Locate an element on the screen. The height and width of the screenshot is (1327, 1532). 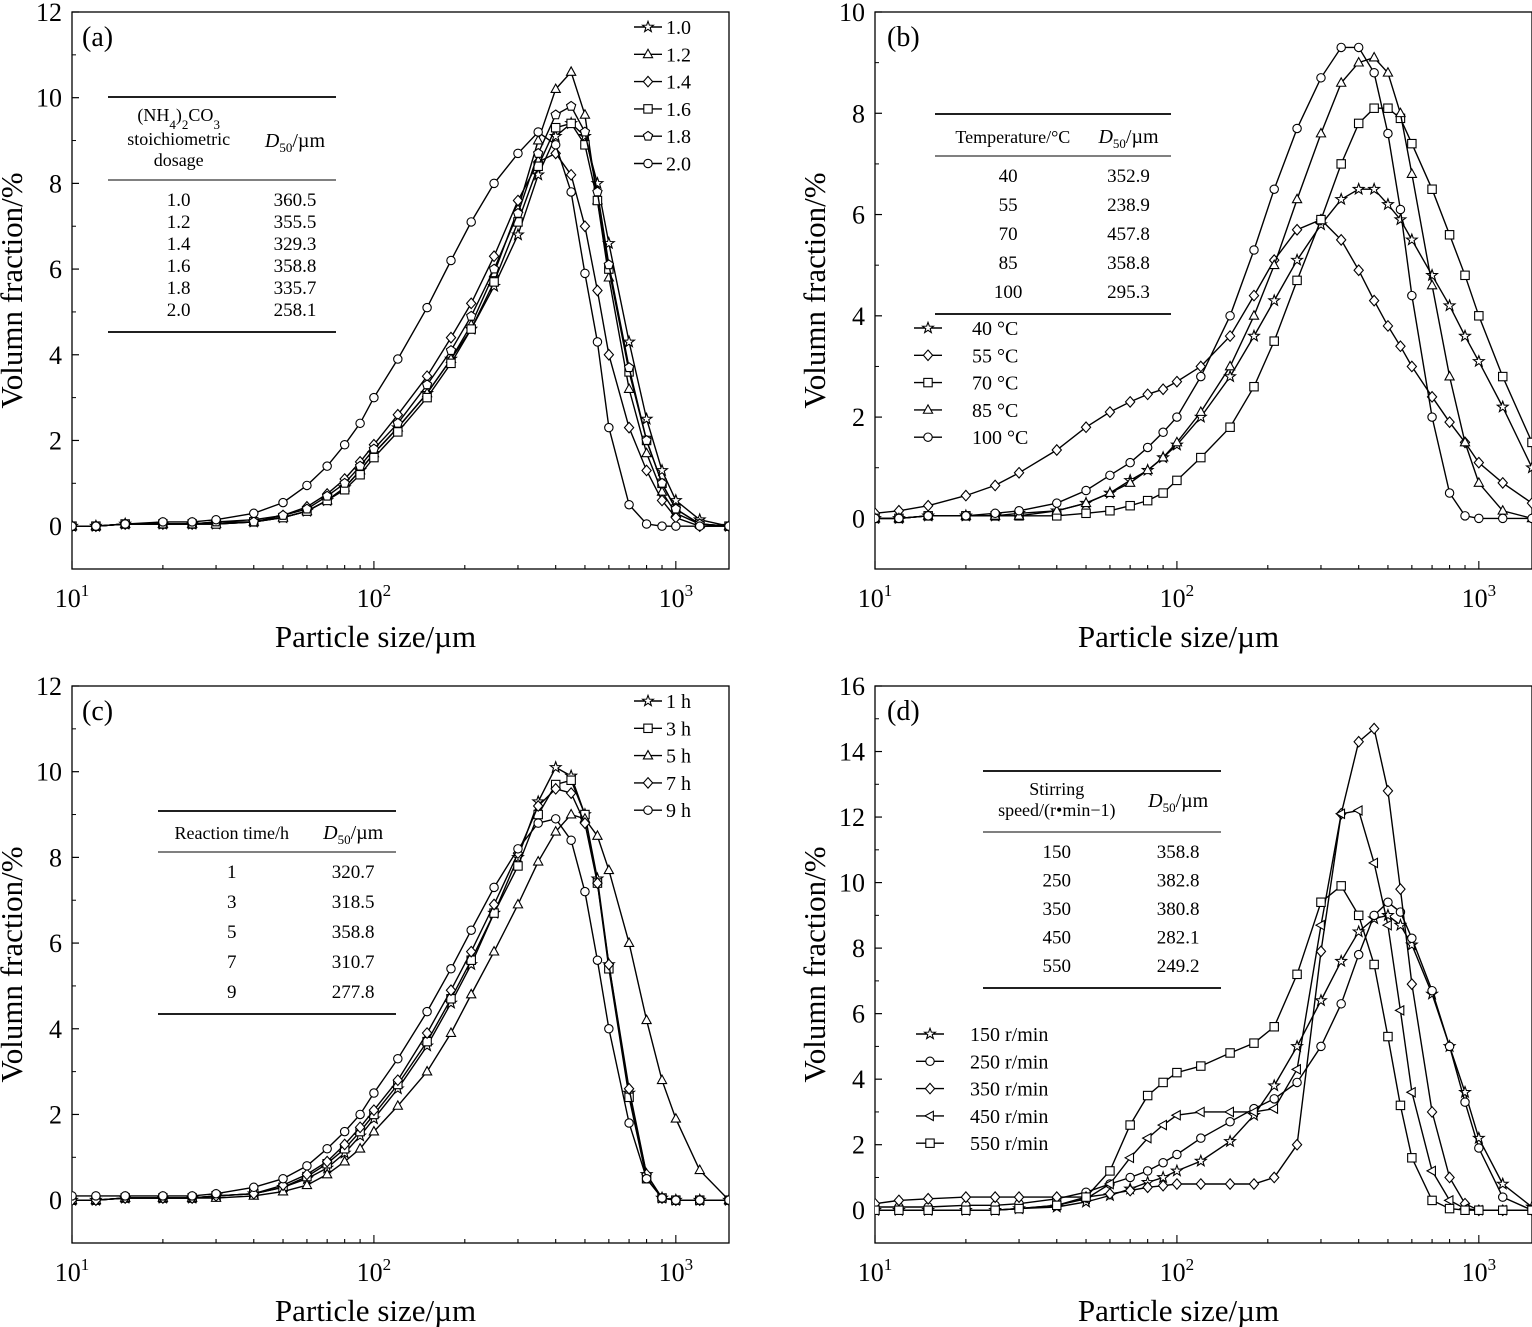
legend: 40 °C 55 °C 70 °C 85 °C 100 °C is located at coordinates (971, 383).